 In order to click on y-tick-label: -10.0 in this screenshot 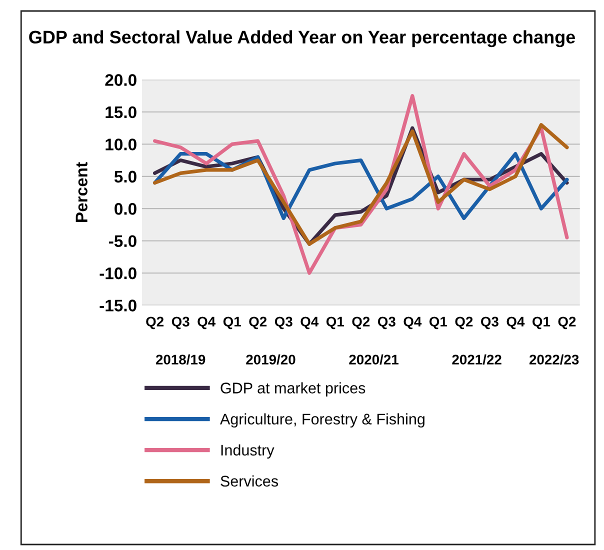, I will do `click(118, 273)`.